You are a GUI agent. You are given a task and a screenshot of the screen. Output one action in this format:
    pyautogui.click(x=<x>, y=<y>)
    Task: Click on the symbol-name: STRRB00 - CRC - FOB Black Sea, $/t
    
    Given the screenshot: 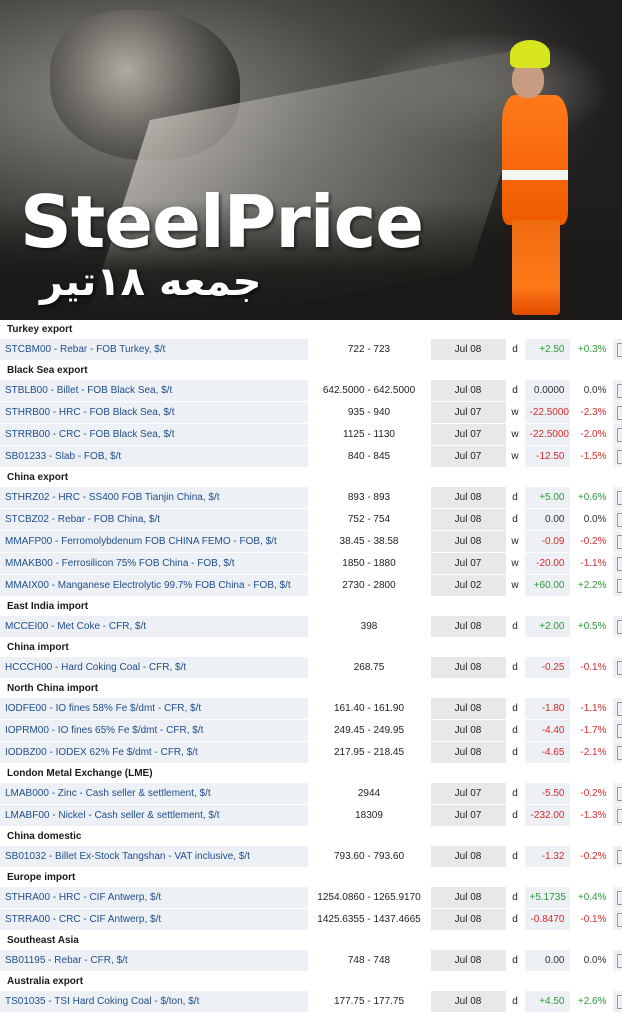 What is the action you would take?
    pyautogui.click(x=154, y=434)
    